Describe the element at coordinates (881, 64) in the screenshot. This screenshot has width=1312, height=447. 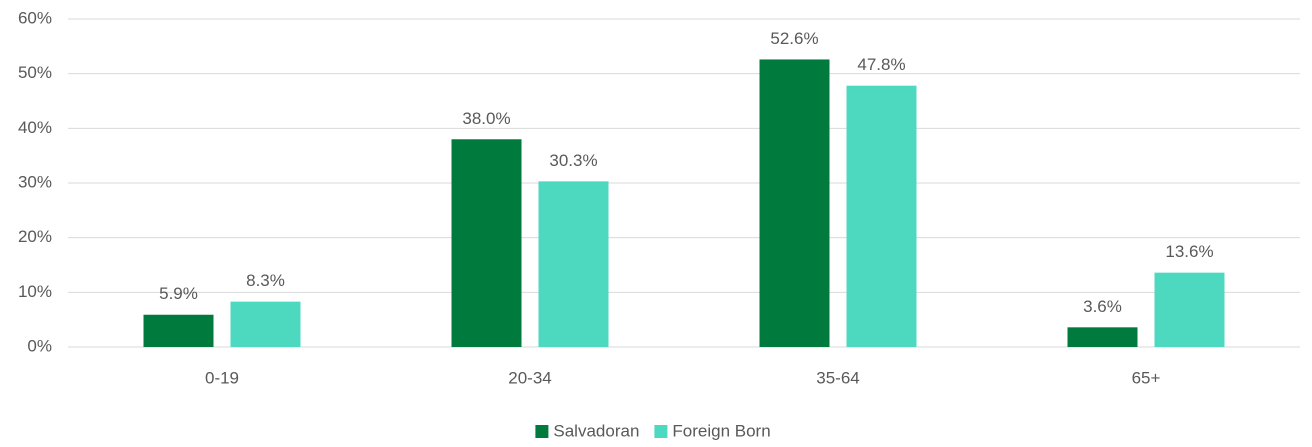
I see `data-label: 47.8%` at that location.